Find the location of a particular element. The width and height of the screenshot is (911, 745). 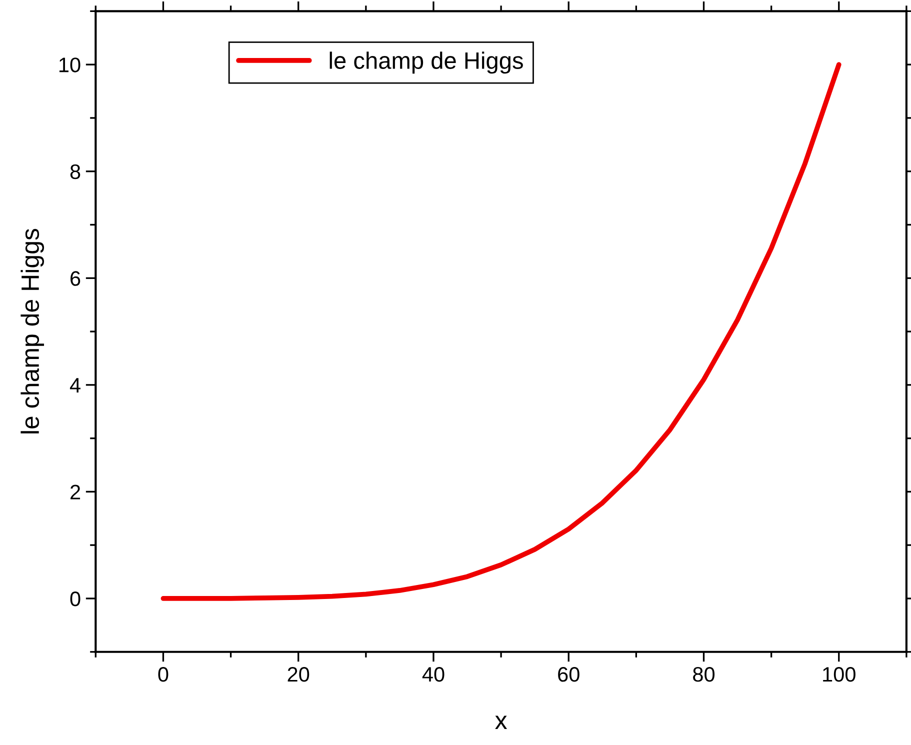

y-tick-label: 4 is located at coordinates (75, 385).